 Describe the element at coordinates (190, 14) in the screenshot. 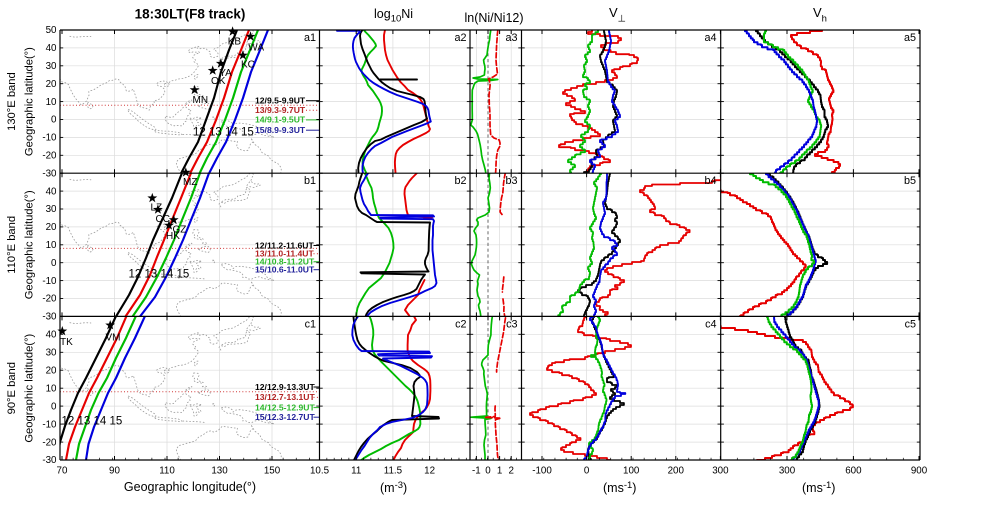

I see `svg-text: 18:30LT(F8 track)` at that location.